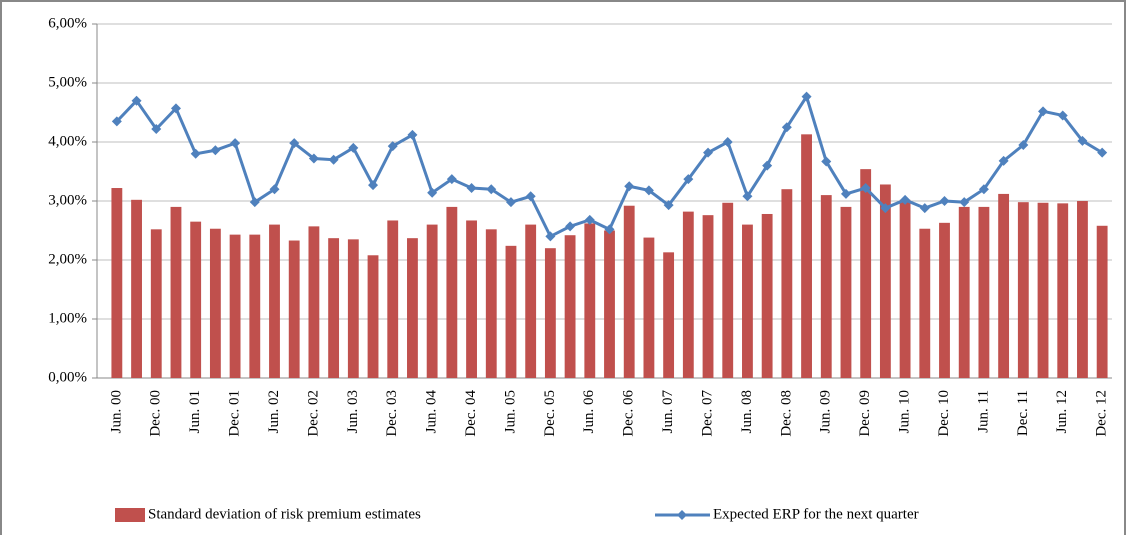  I want to click on x-tick-label: Dec. 03, so click(392, 413).